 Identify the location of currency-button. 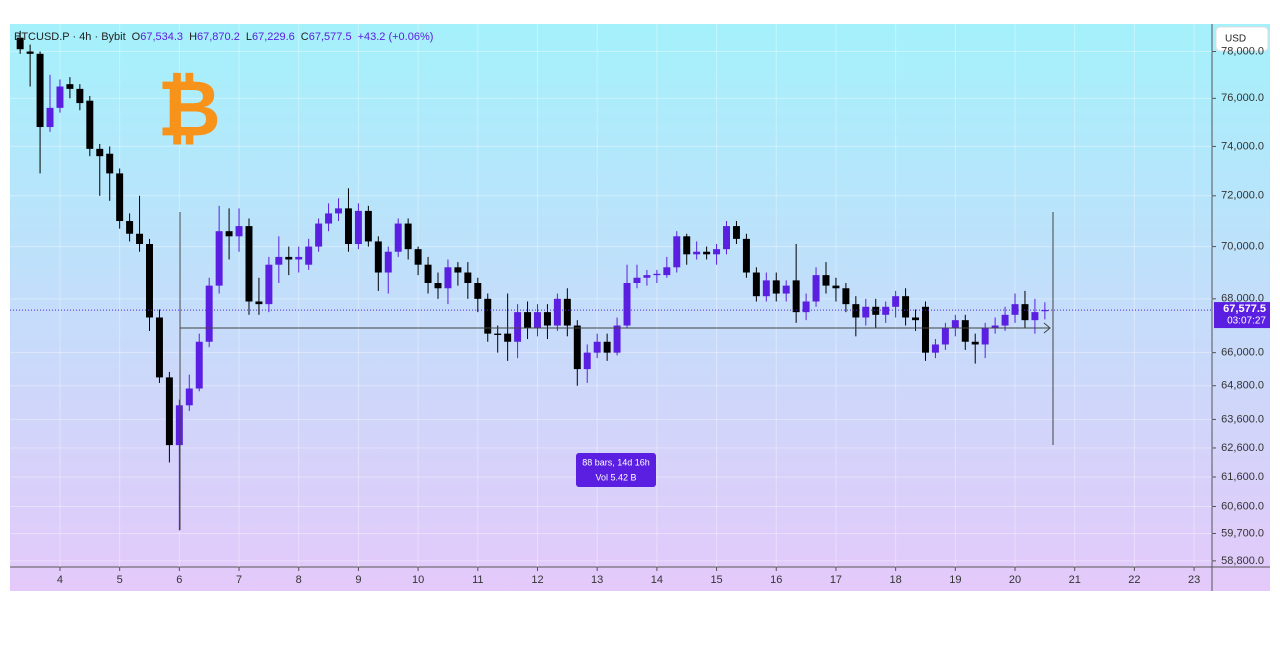
(1242, 39).